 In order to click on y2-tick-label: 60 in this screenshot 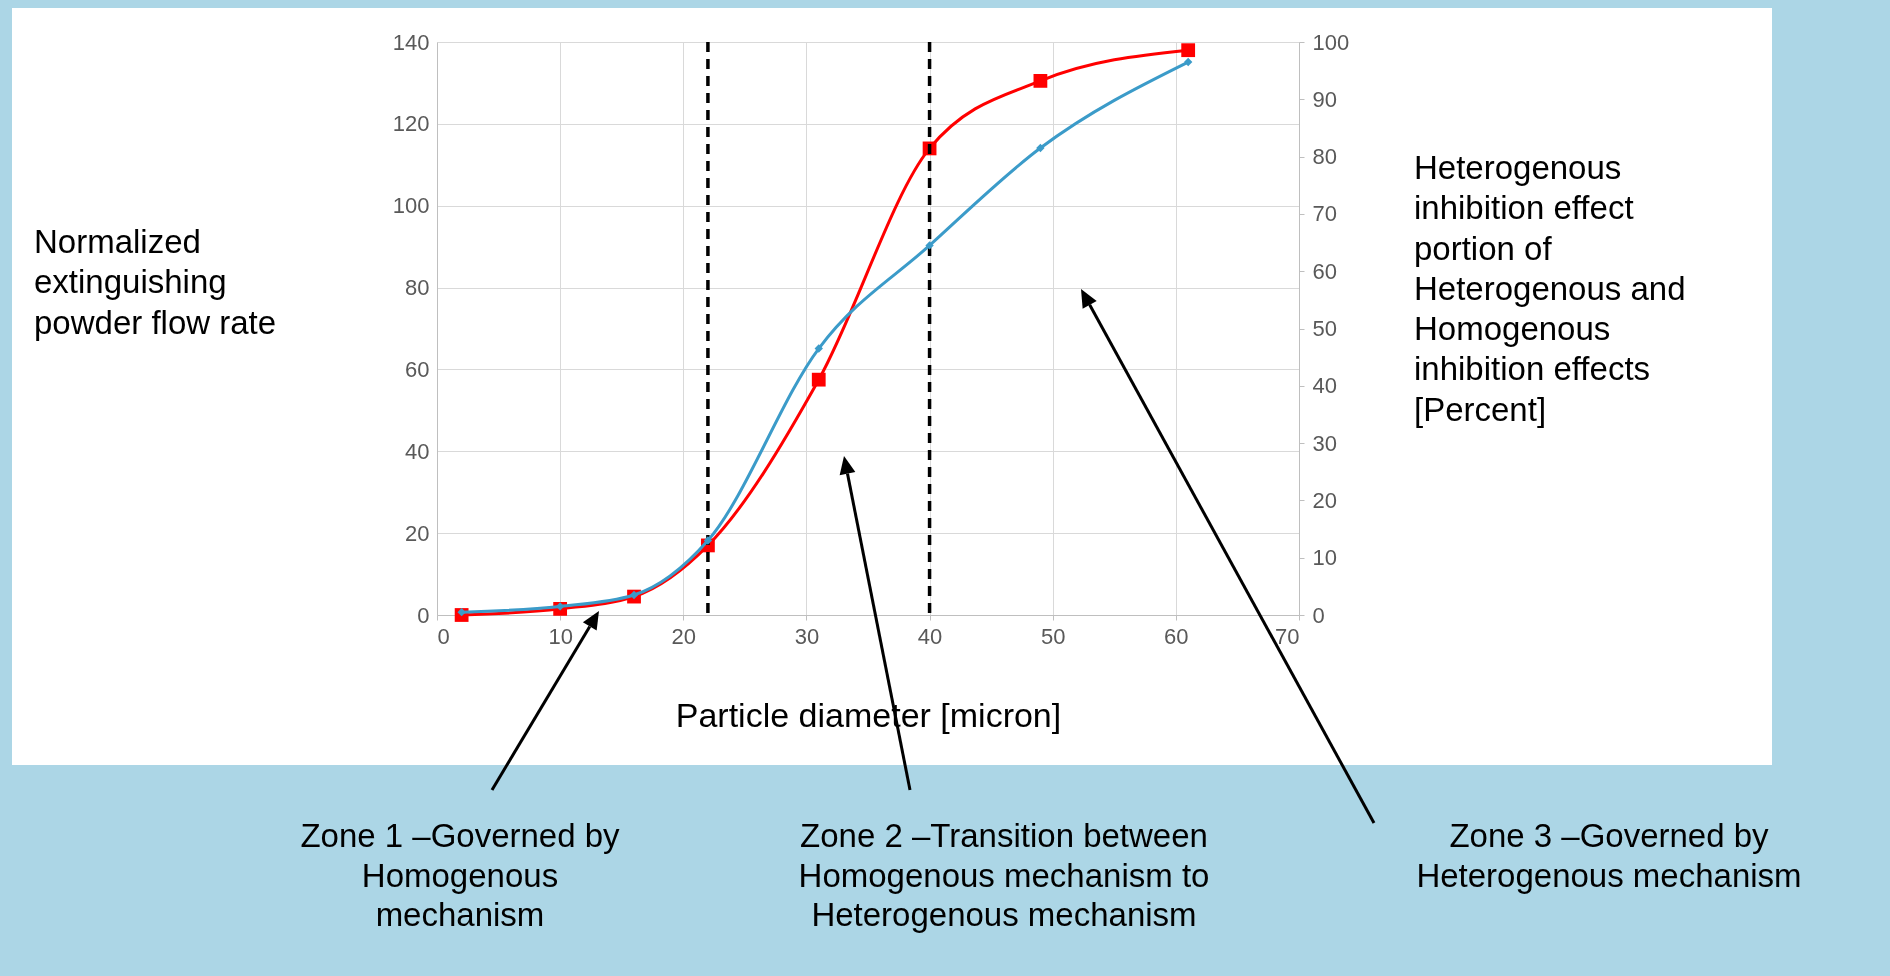, I will do `click(1324, 271)`.